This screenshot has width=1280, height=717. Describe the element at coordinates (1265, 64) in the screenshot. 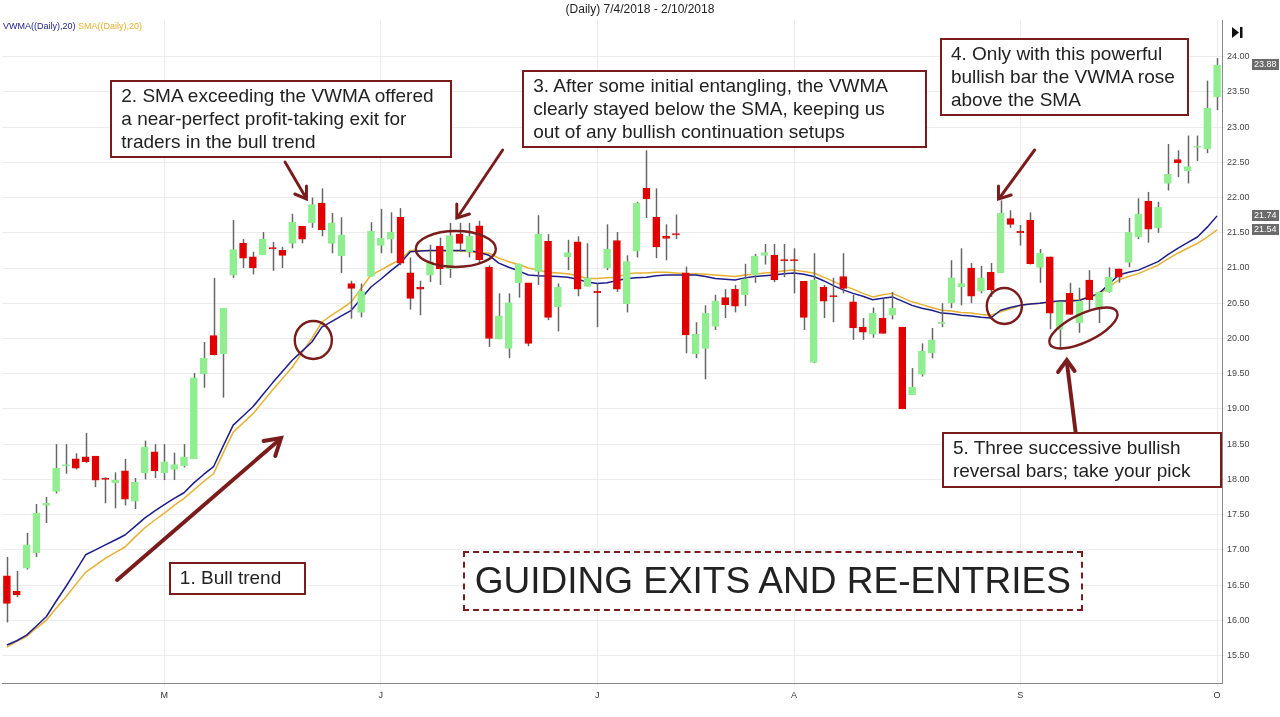

I see `text: 23.88` at that location.